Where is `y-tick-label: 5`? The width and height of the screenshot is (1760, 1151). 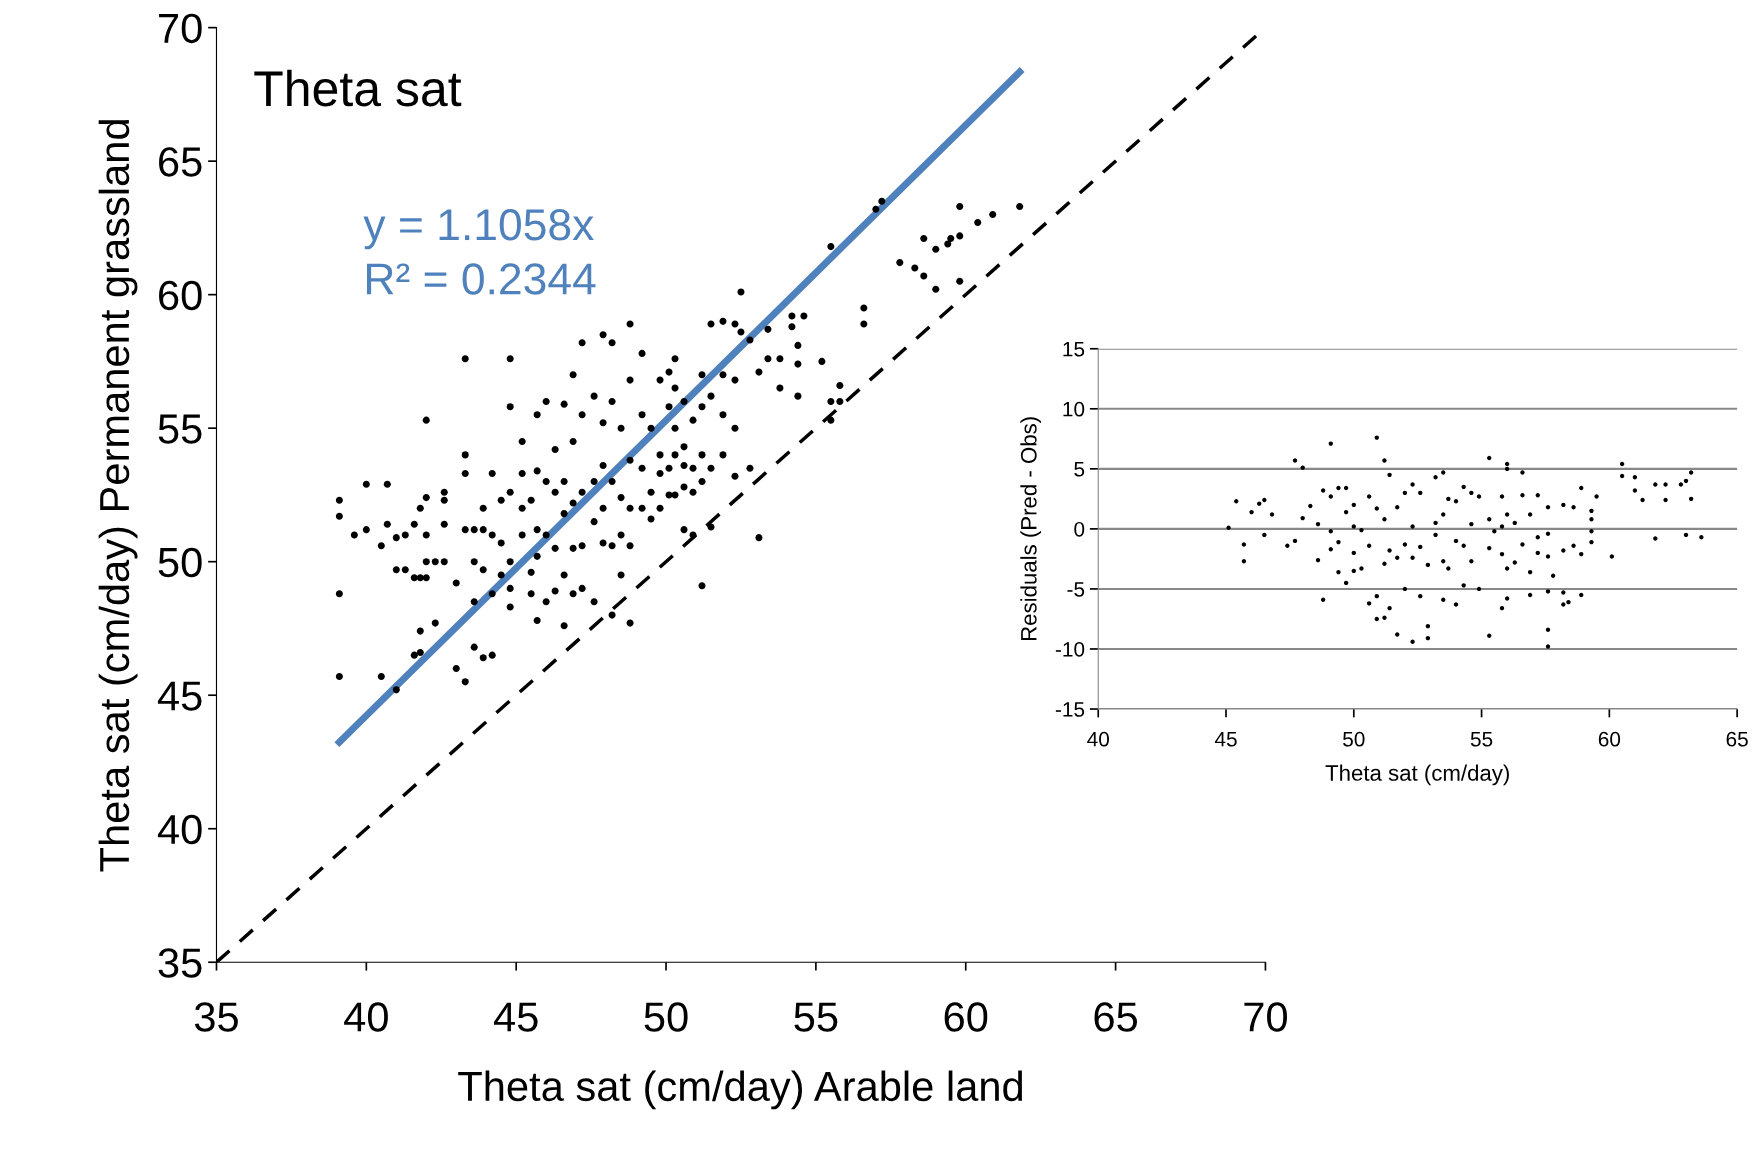
y-tick-label: 5 is located at coordinates (1079, 469).